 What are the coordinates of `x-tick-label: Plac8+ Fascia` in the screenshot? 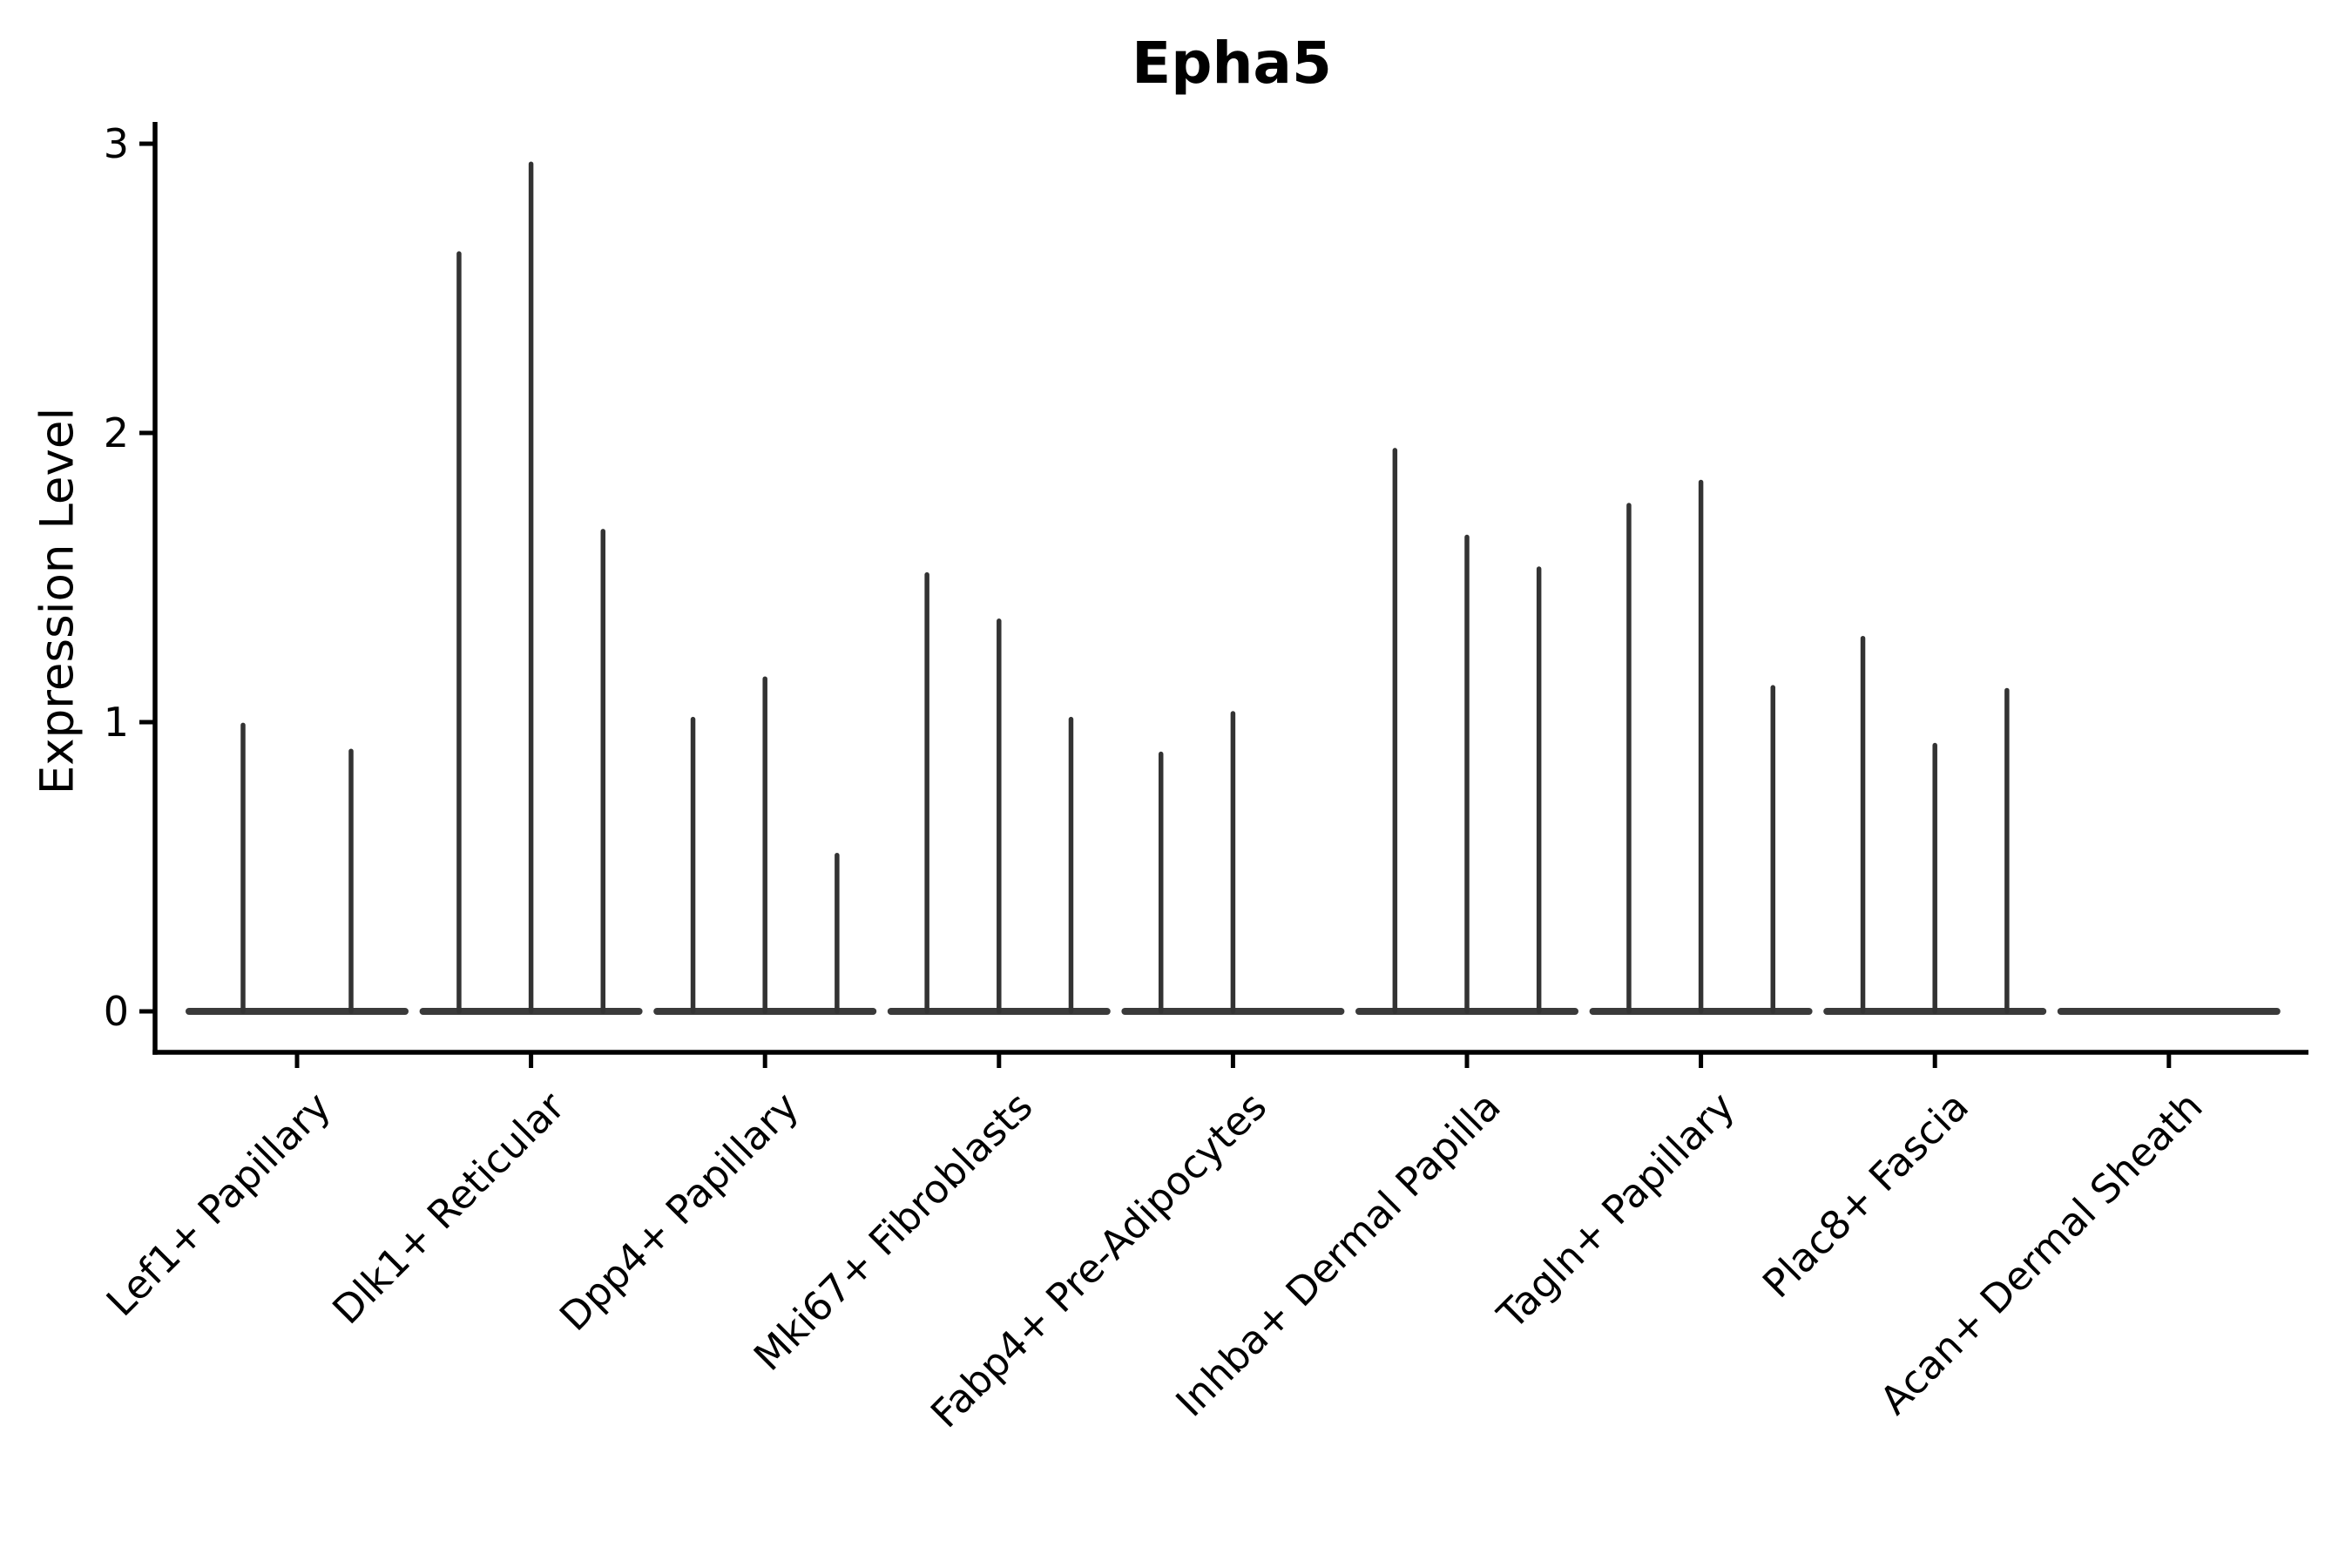 It's located at (1865, 1195).